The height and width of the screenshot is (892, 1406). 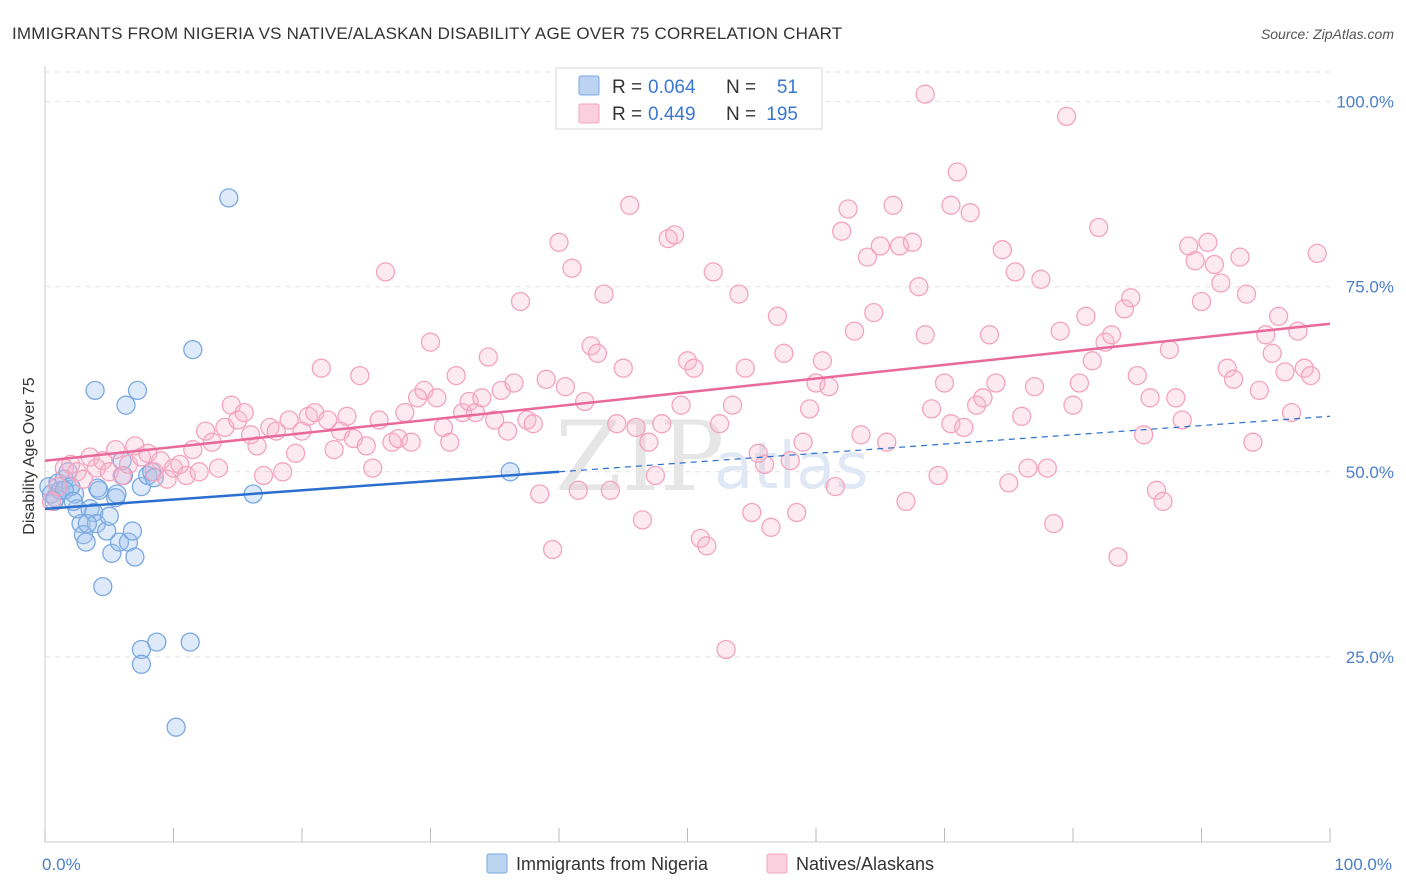 What do you see at coordinates (627, 114) in the screenshot?
I see `stats-r-label-1: R =` at bounding box center [627, 114].